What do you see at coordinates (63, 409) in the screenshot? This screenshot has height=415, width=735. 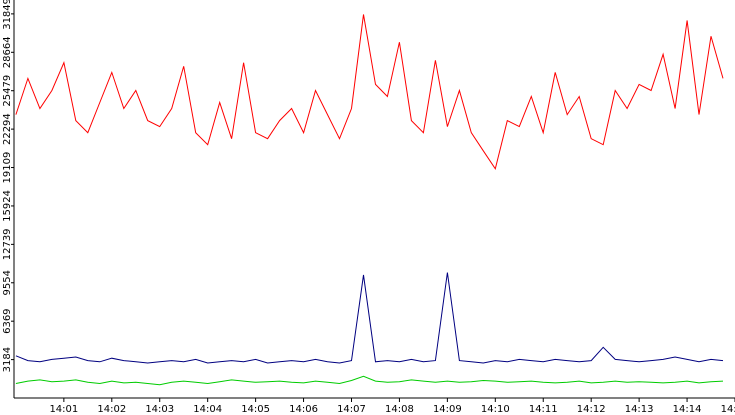 I see `x-tick-label: 14:01` at bounding box center [63, 409].